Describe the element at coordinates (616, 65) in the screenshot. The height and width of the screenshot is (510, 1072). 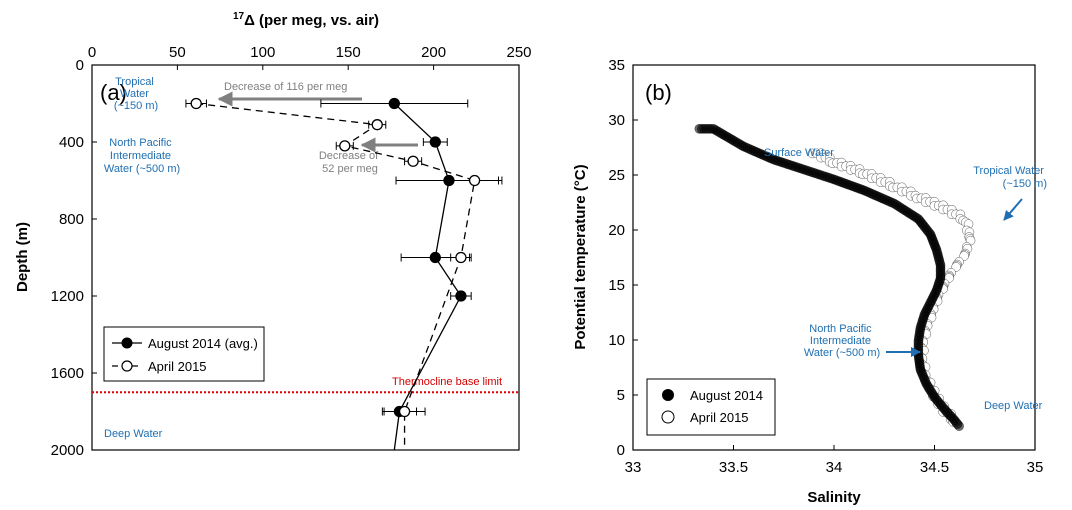
I see `panel-b-y-tick-label: 35` at that location.